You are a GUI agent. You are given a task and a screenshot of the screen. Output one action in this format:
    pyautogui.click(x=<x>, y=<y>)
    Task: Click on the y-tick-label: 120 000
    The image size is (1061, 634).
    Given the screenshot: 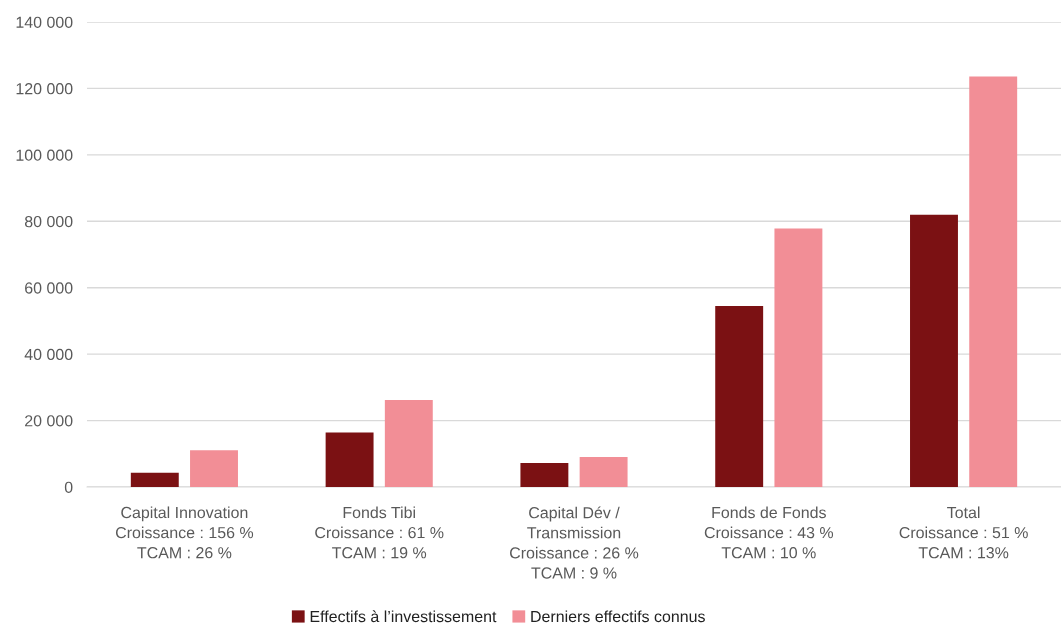 What is the action you would take?
    pyautogui.click(x=44, y=89)
    